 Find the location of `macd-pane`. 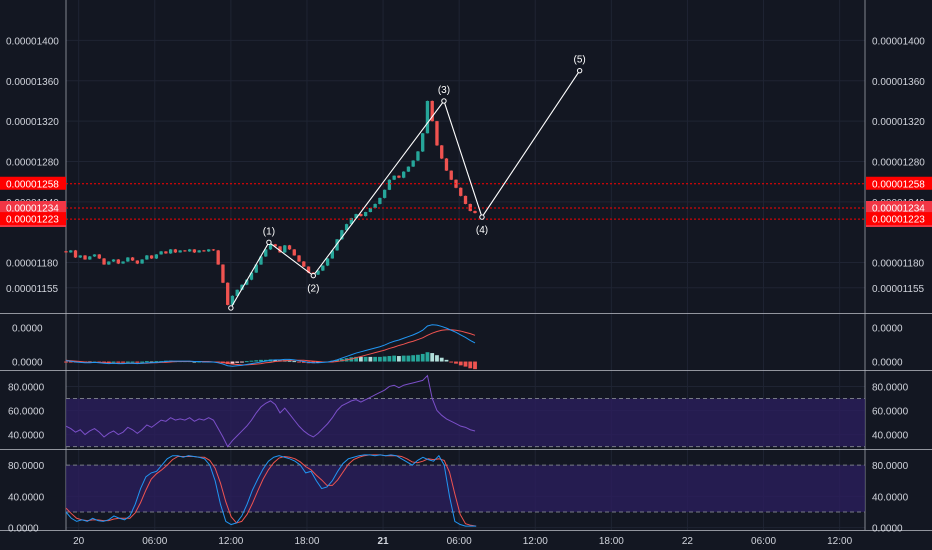

macd-pane is located at coordinates (270, 347).